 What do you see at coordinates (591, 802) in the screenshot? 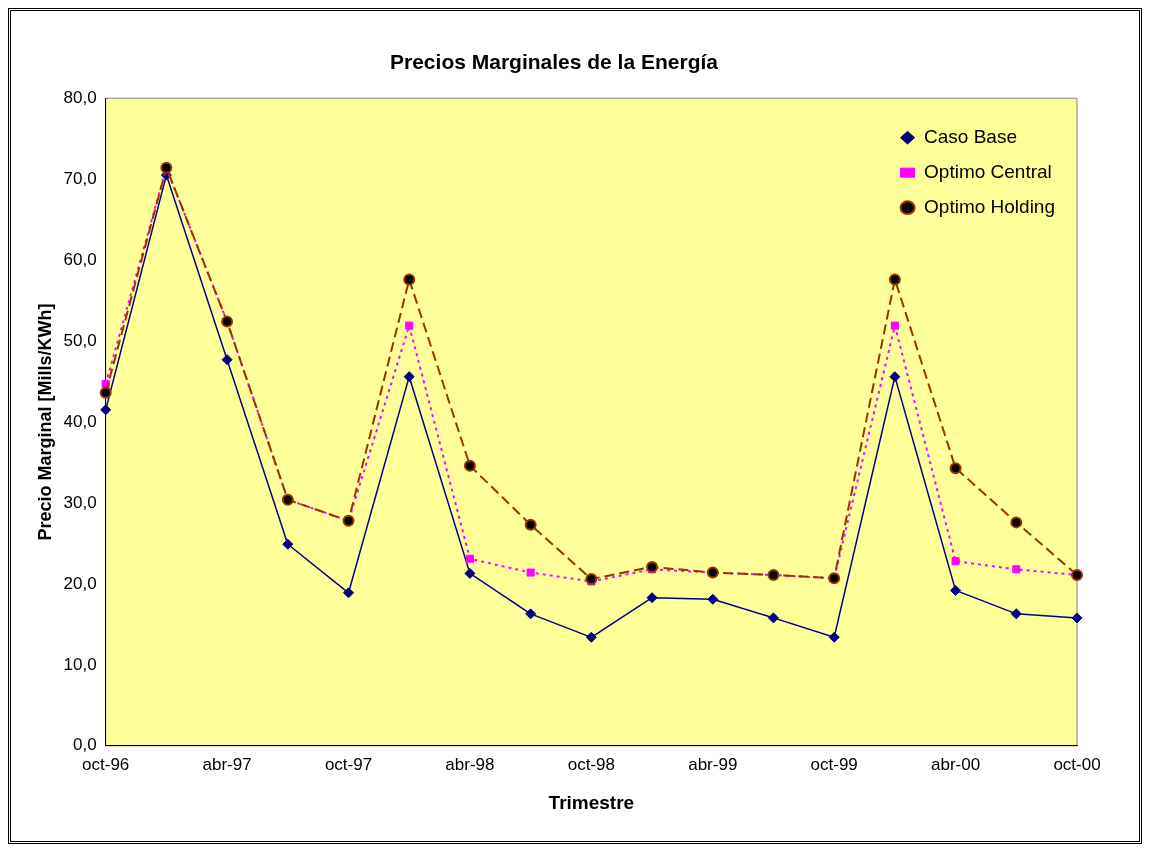
I see `x-axis-title: Trimestre` at bounding box center [591, 802].